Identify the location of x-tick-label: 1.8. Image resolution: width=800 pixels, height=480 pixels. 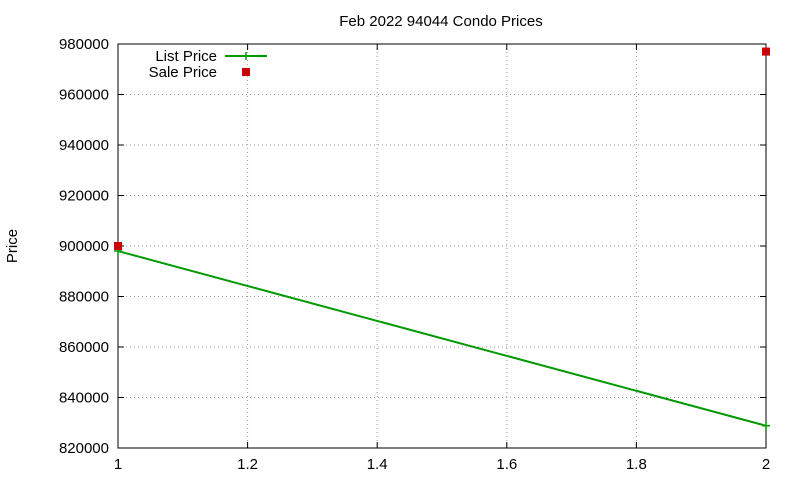
(636, 464).